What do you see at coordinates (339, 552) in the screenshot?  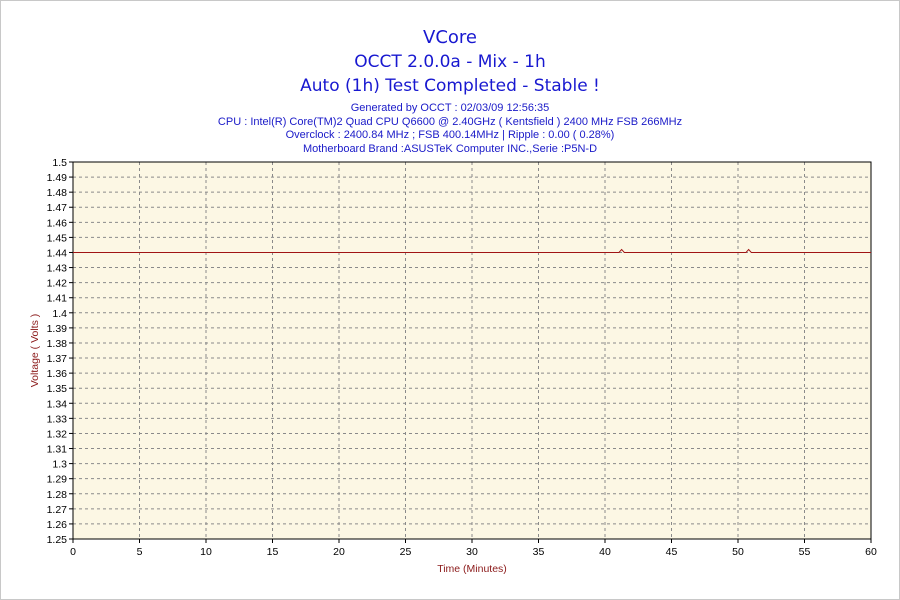 I see `x-tick-label: 20` at bounding box center [339, 552].